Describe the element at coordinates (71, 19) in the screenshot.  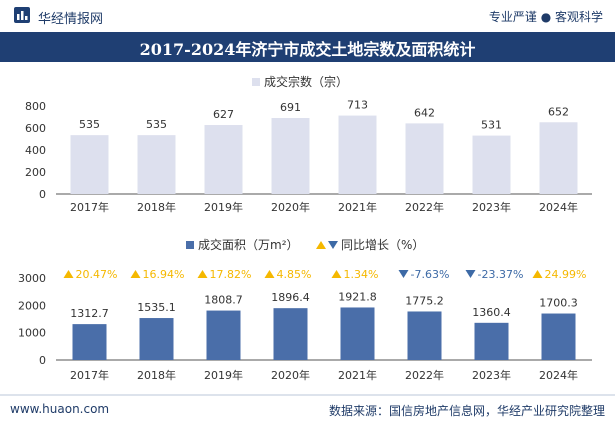
I see `brand-name: 华经情报网` at that location.